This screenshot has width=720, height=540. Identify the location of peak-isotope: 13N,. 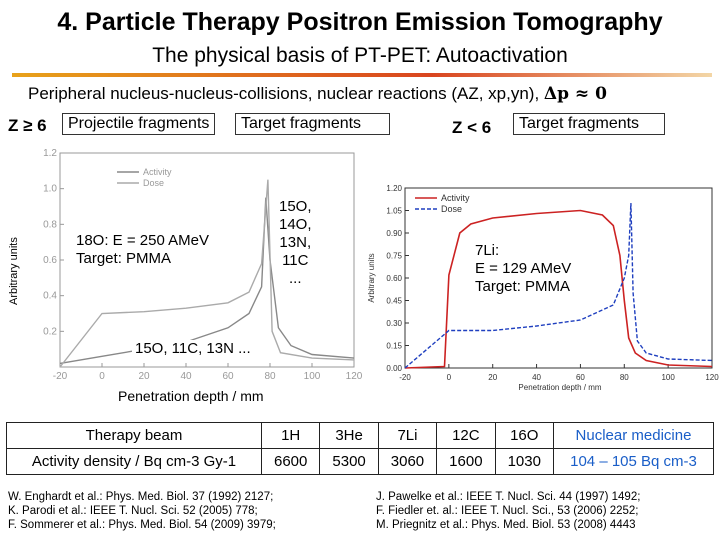
(295, 242).